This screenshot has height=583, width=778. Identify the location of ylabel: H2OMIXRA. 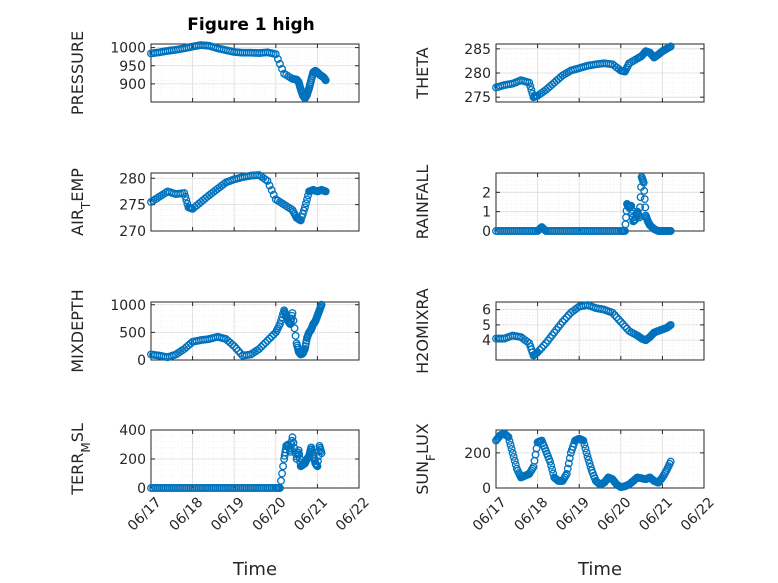
(422, 331).